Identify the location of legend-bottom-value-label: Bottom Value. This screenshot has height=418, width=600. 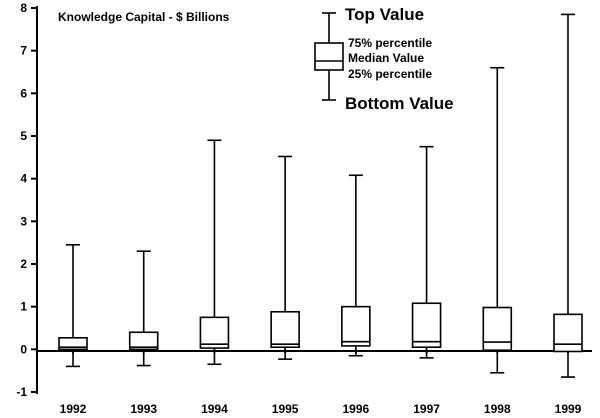
(399, 103).